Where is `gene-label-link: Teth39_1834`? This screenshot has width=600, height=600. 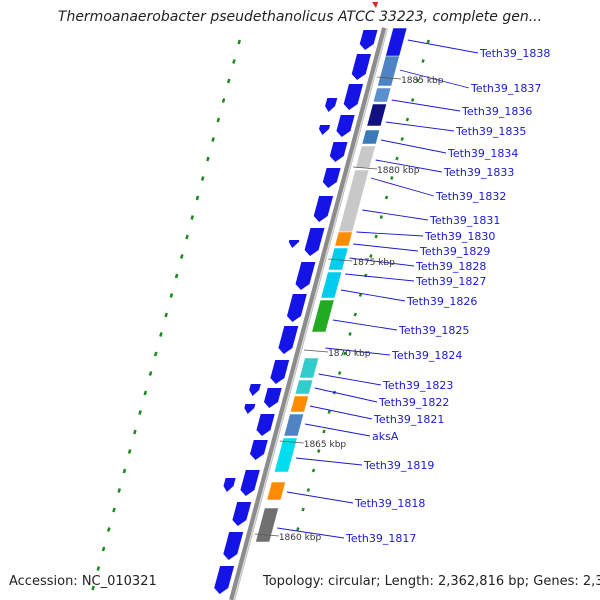 gene-label-link: Teth39_1834 is located at coordinates (482, 153).